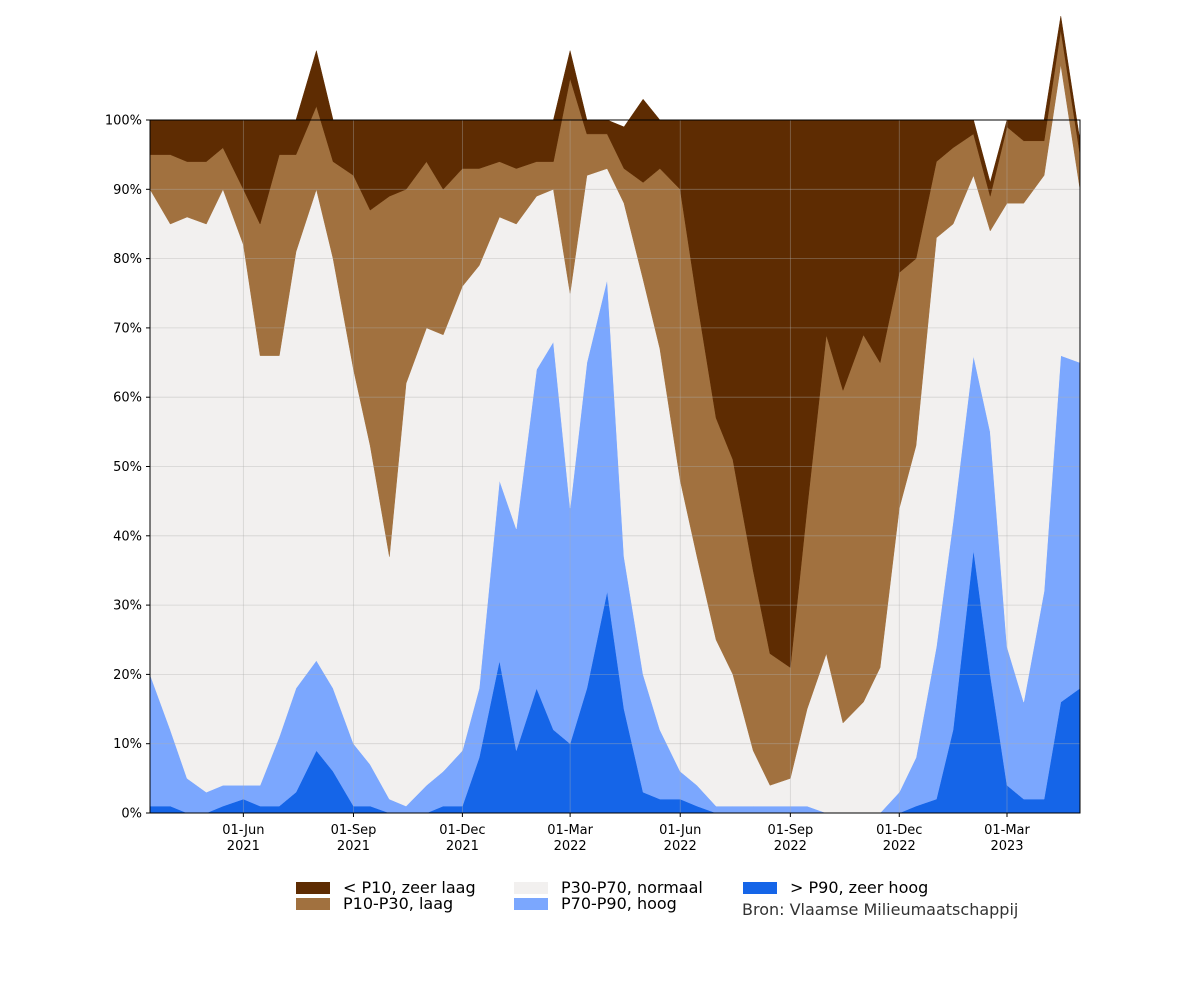 The height and width of the screenshot is (1000, 1200). Describe the element at coordinates (127, 190) in the screenshot. I see `y-tick-label: 90%` at that location.